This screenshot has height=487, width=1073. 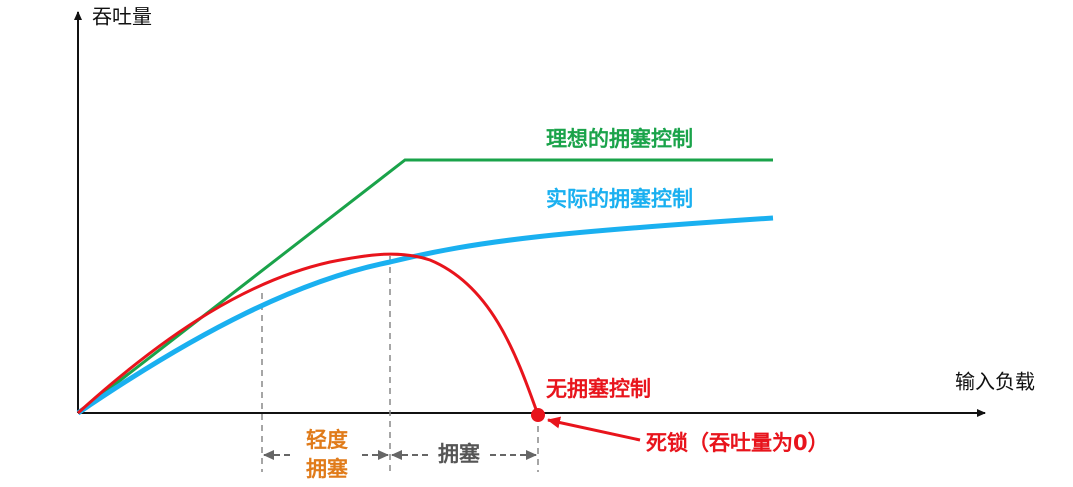 What do you see at coordinates (995, 382) in the screenshot?
I see `x-axis-label: 输入负载` at bounding box center [995, 382].